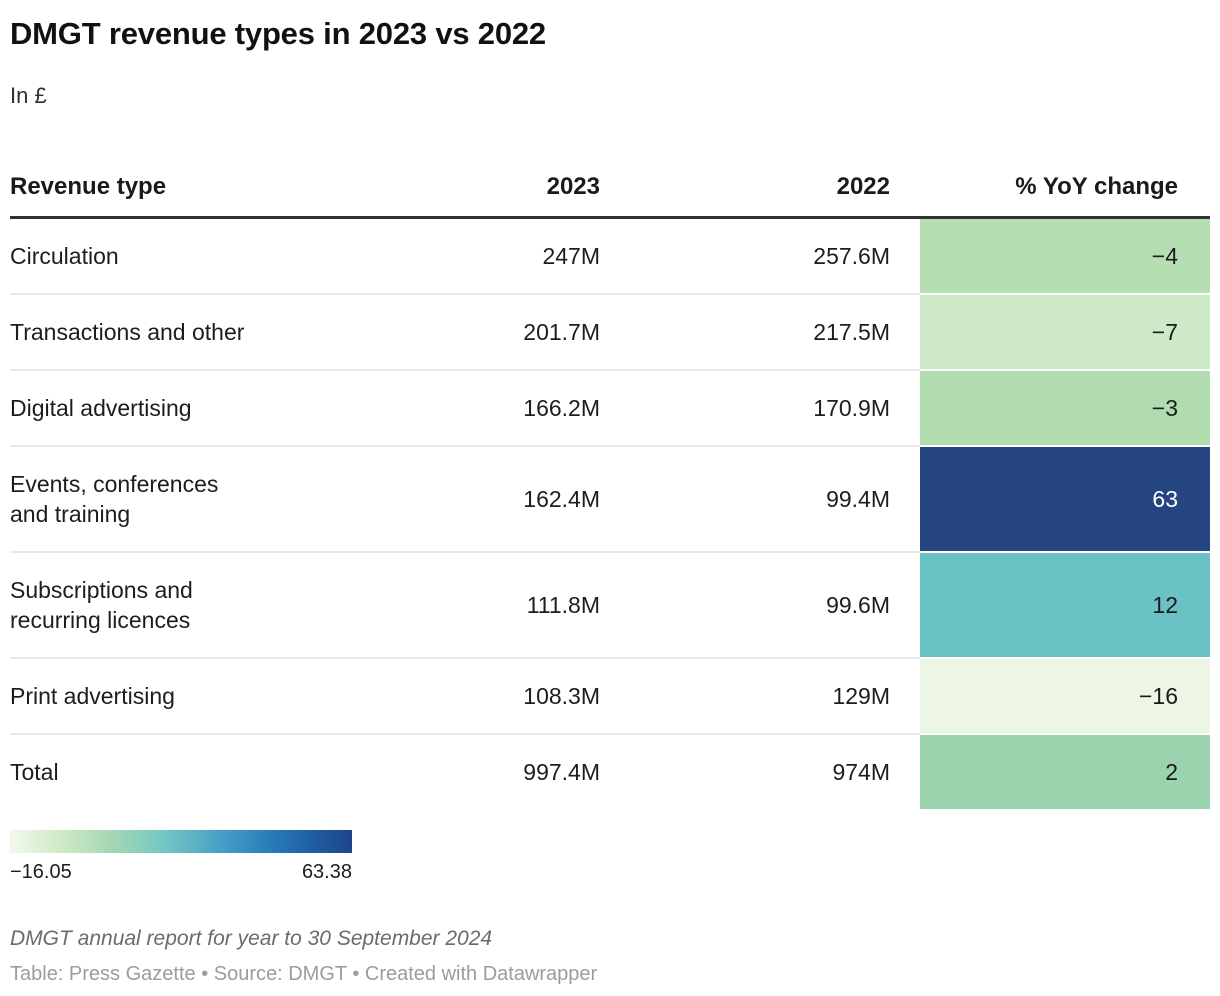  I want to click on revenue-type-cell: Transactions and other, so click(220, 332).